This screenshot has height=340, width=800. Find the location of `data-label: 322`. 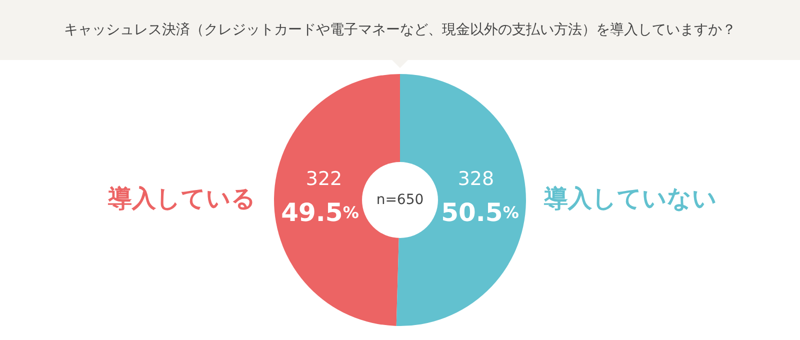

data-label: 322 is located at coordinates (324, 179).